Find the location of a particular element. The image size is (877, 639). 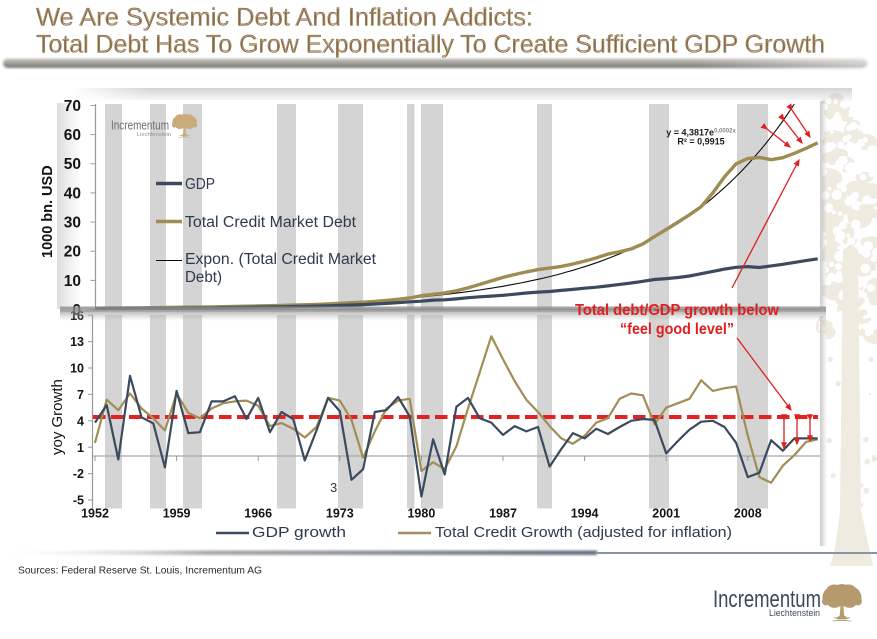

svg-text: 1966 is located at coordinates (258, 514).